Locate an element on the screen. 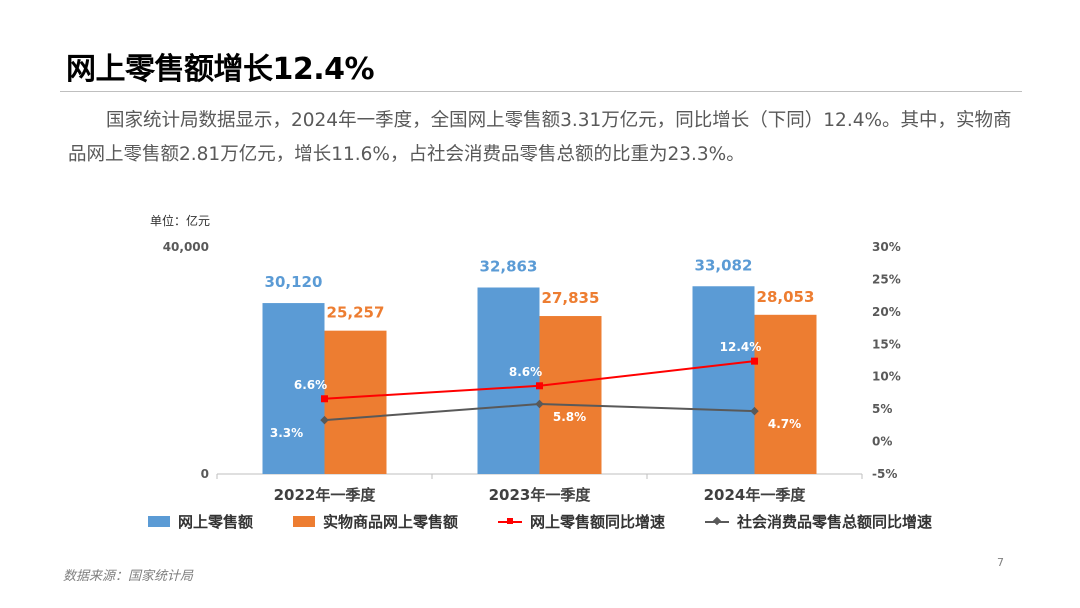 This screenshot has width=1080, height=608. legend-label-online-retail: 网上零售额 is located at coordinates (216, 521).